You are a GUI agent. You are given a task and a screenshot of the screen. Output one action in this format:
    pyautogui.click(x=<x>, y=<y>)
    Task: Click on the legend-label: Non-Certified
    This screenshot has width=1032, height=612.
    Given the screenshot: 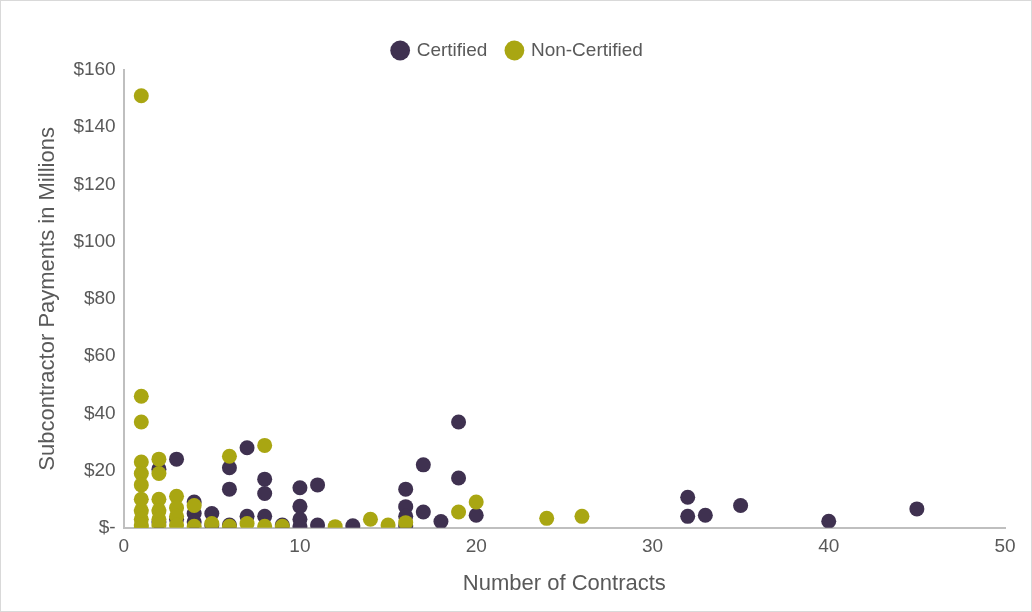 What is the action you would take?
    pyautogui.click(x=586, y=49)
    